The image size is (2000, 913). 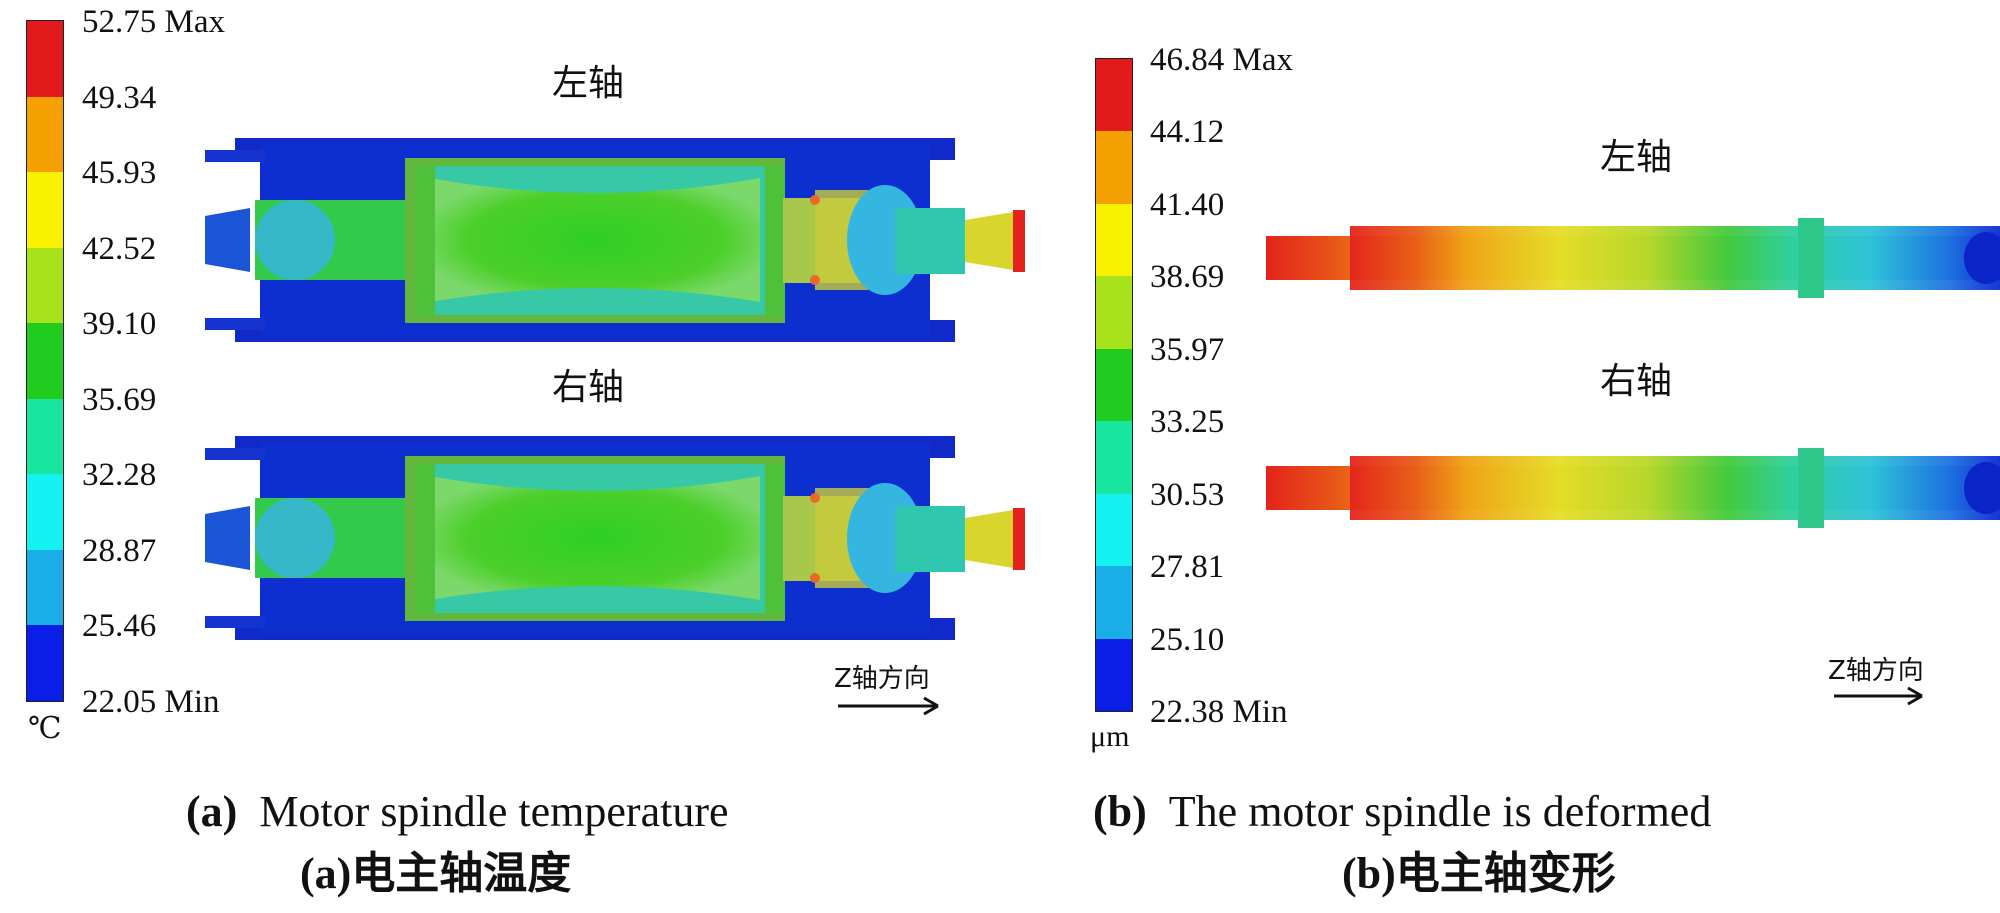 I want to click on right-spindle-label: 右轴, so click(x=588, y=387).